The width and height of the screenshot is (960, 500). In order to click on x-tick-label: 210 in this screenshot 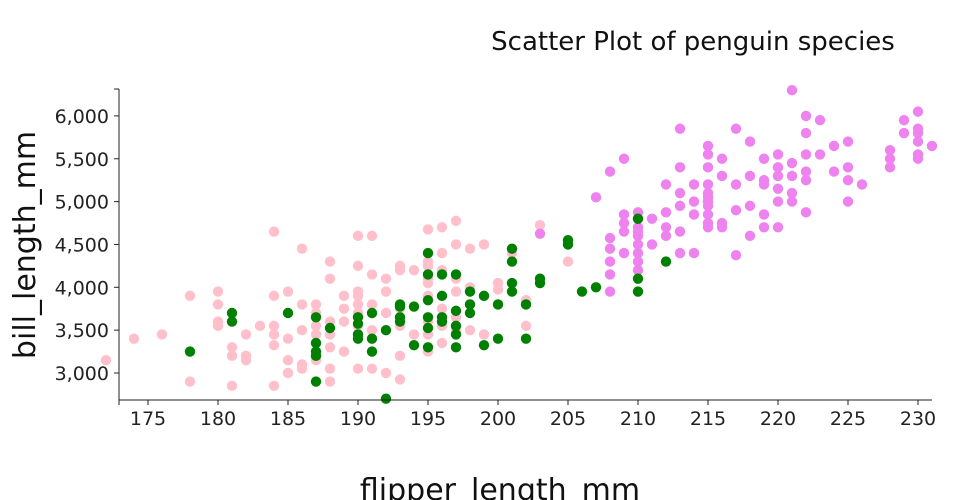, I will do `click(638, 419)`.